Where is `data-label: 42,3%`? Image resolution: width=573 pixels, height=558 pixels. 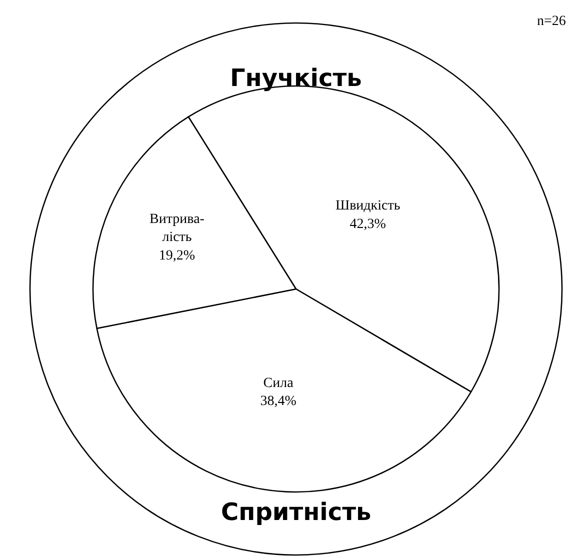
data-label: 42,3% is located at coordinates (368, 224).